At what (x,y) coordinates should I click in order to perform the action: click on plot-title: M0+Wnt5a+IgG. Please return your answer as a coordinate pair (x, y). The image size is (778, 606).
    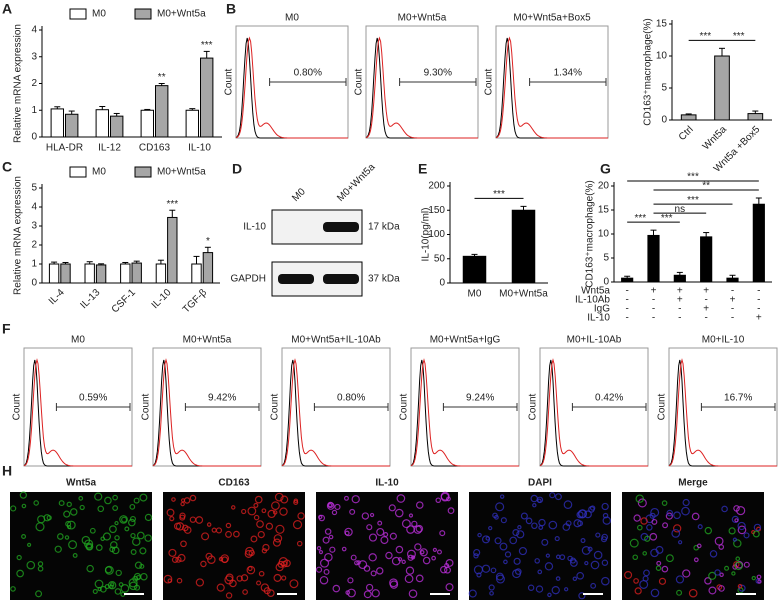
    Looking at the image, I should click on (465, 340).